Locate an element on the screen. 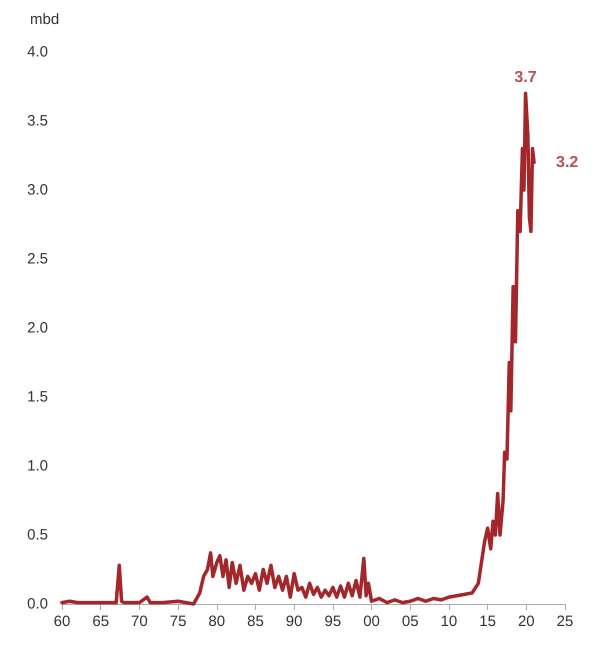 This screenshot has width=599, height=646. x-tick-label: 75 is located at coordinates (178, 621).